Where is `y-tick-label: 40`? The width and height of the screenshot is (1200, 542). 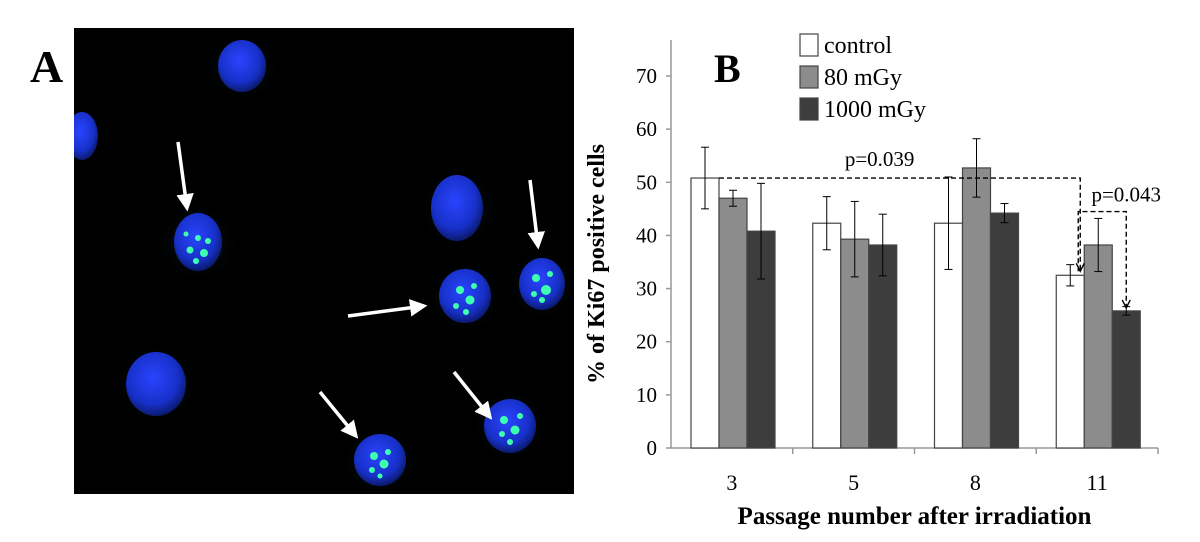 y-tick-label: 40 is located at coordinates (646, 235).